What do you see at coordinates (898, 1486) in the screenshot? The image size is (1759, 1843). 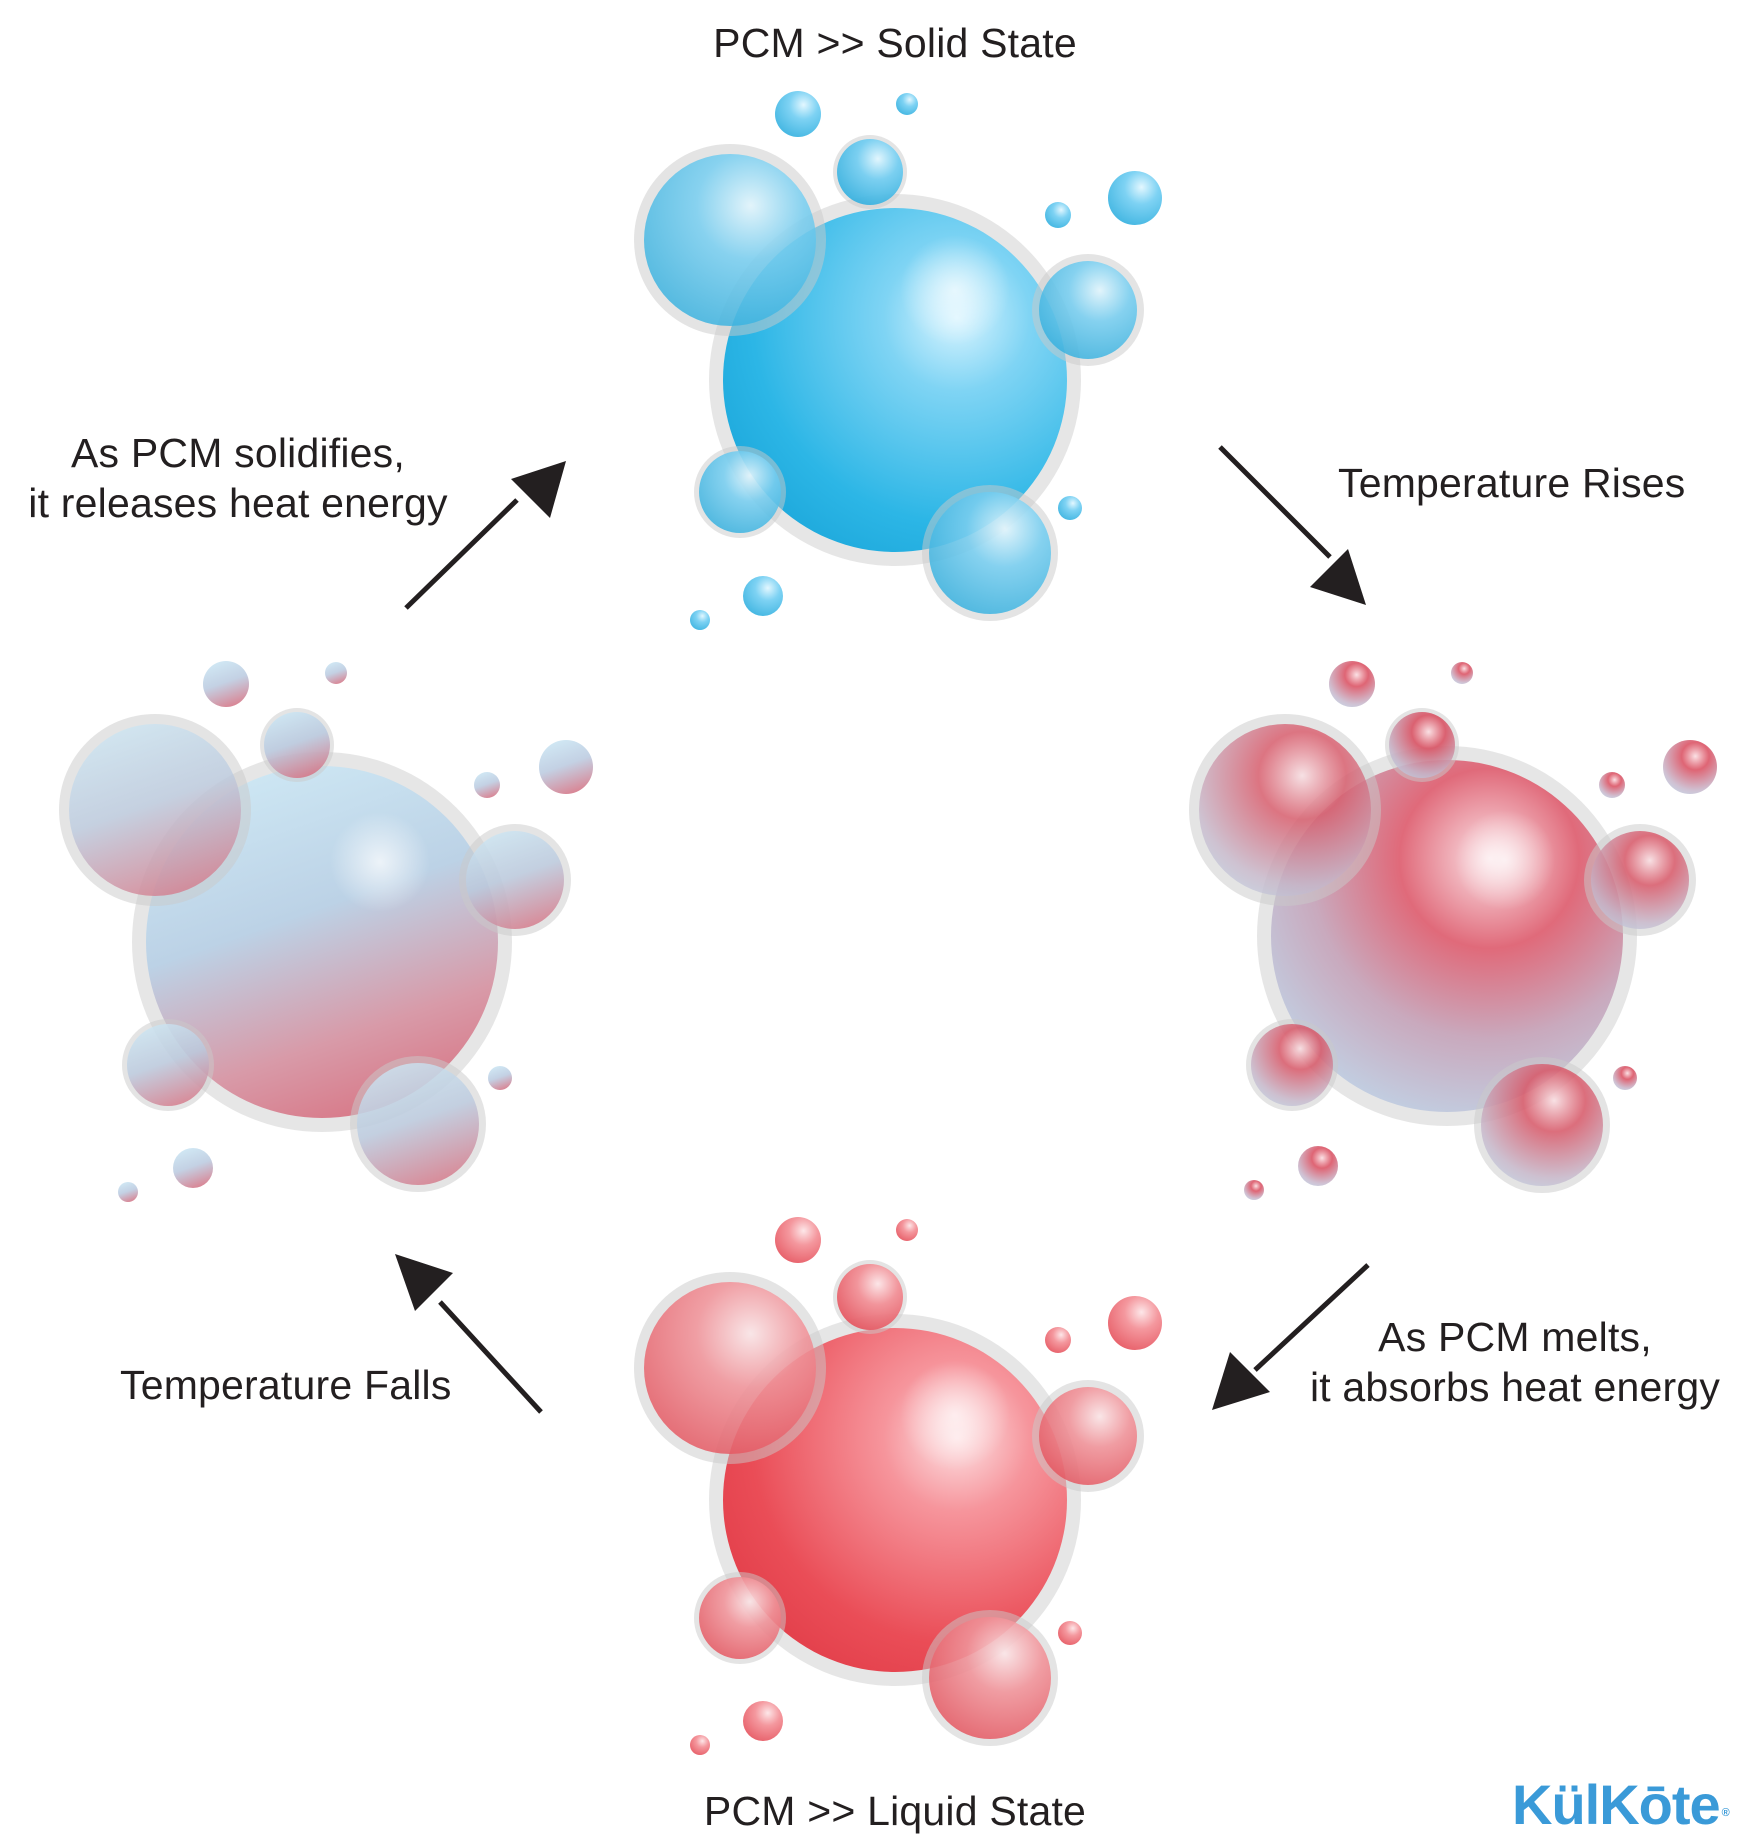 I see `liquid-state-cluster` at bounding box center [898, 1486].